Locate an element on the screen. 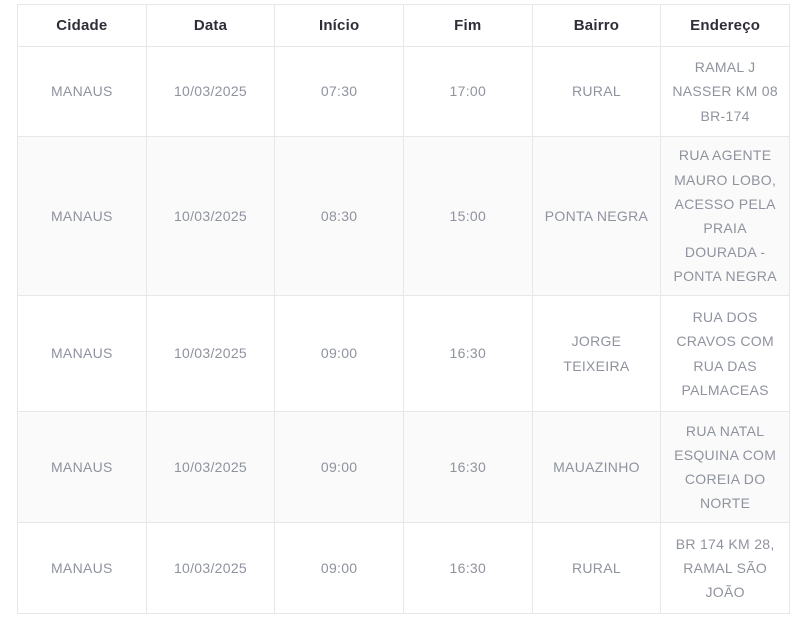  cell-endereco: RUA NATAL ESQUINA COM COREIA DO NORTE is located at coordinates (725, 467).